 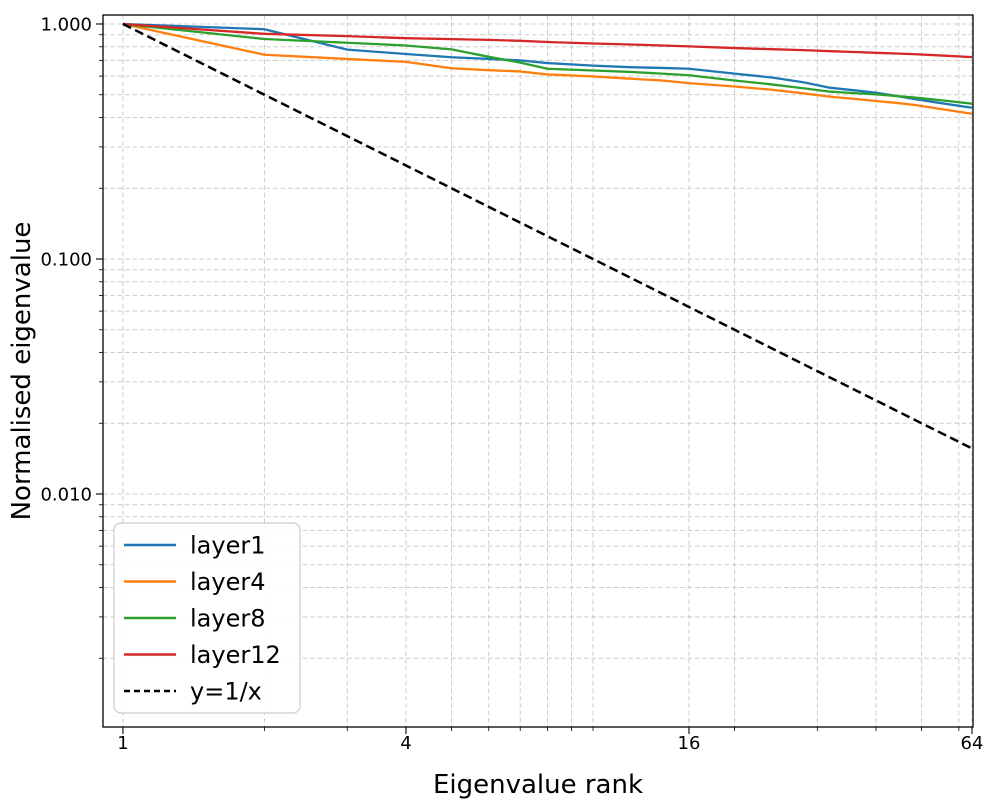 I want to click on legend: layer1 layer4 layer8 layer12 y=1/x, so click(x=207, y=618).